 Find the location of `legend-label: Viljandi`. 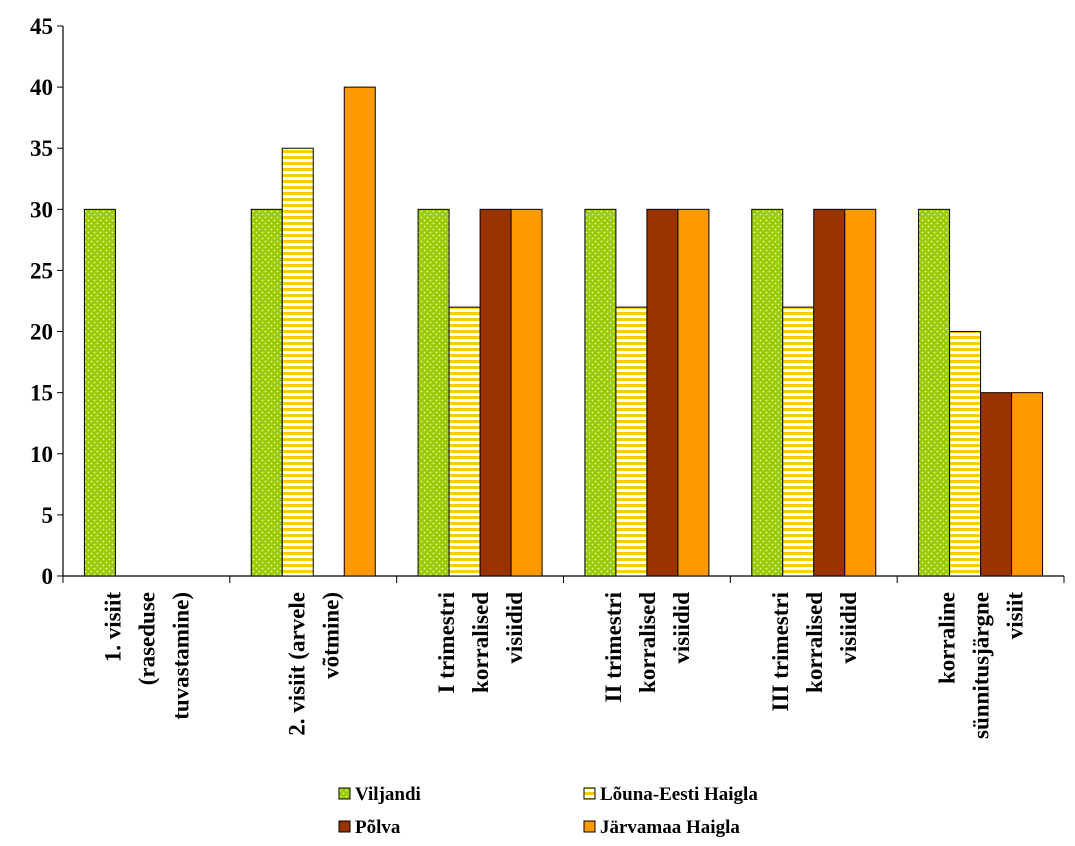

legend-label: Viljandi is located at coordinates (388, 794).